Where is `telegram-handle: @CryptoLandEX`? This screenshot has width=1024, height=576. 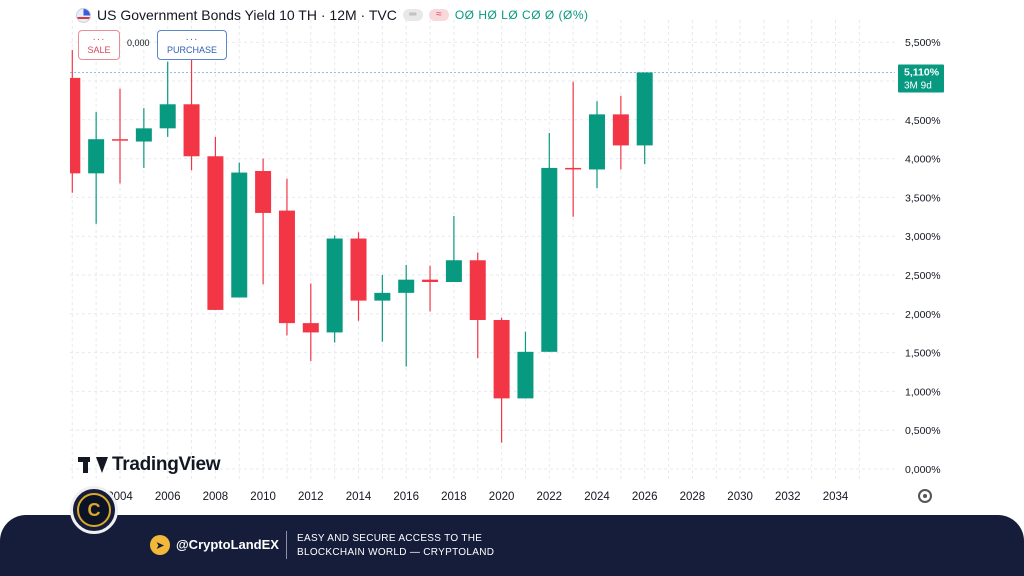 telegram-handle: @CryptoLandEX is located at coordinates (227, 544).